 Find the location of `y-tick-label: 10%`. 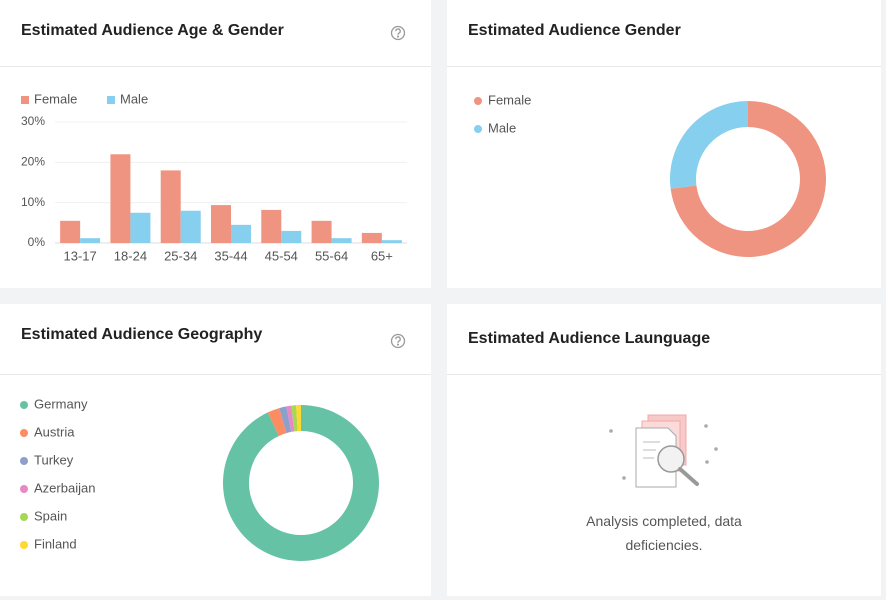

y-tick-label: 10% is located at coordinates (33, 202).